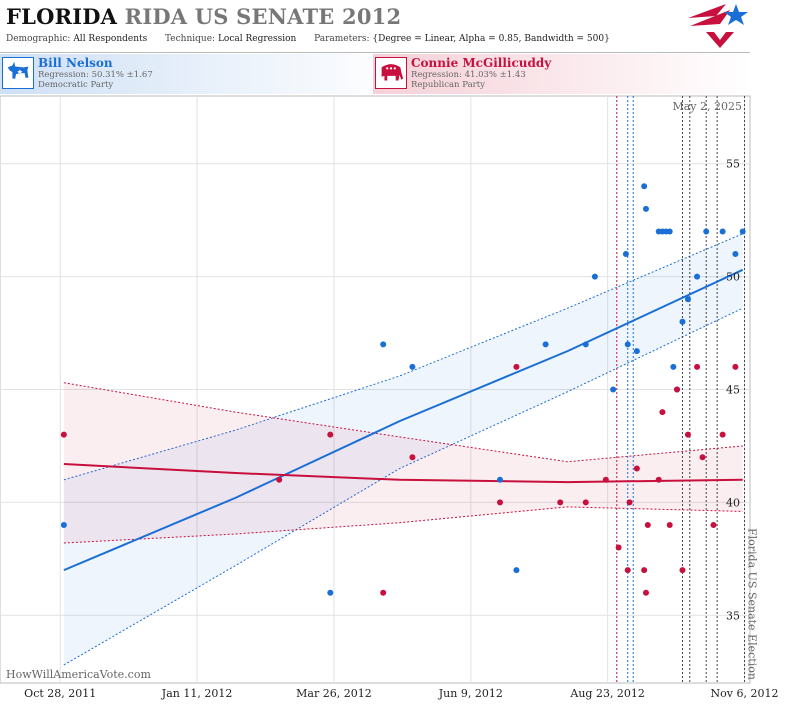 Image resolution: width=789 pixels, height=704 pixels. What do you see at coordinates (18, 73) in the screenshot?
I see `donkey-icon` at bounding box center [18, 73].